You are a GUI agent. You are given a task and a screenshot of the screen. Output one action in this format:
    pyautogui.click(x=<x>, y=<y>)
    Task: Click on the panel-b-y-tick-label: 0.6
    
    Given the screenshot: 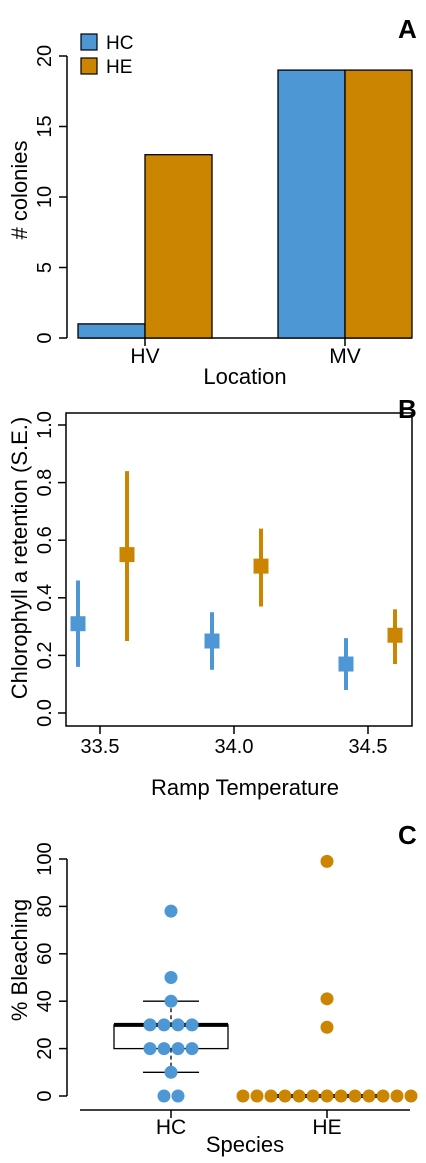 What is the action you would take?
    pyautogui.click(x=45, y=540)
    